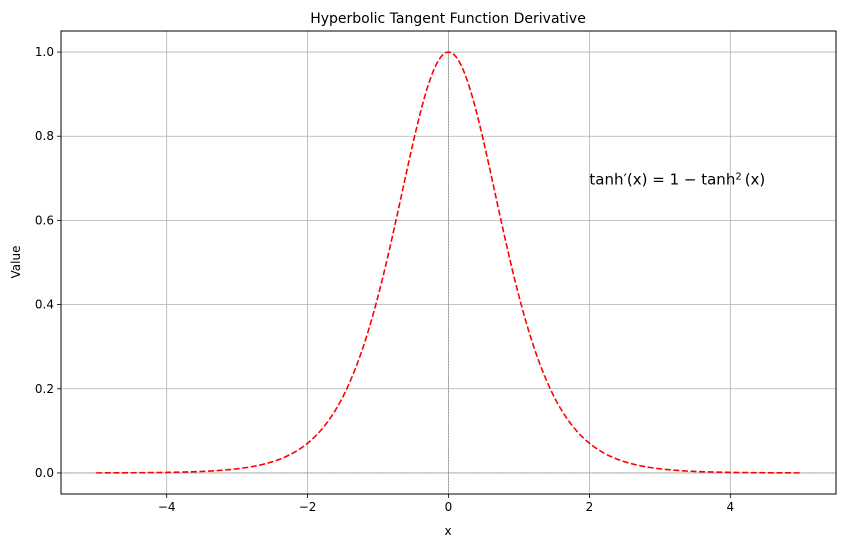 This screenshot has height=547, width=846. I want to click on x-tick-label: 2, so click(590, 507).